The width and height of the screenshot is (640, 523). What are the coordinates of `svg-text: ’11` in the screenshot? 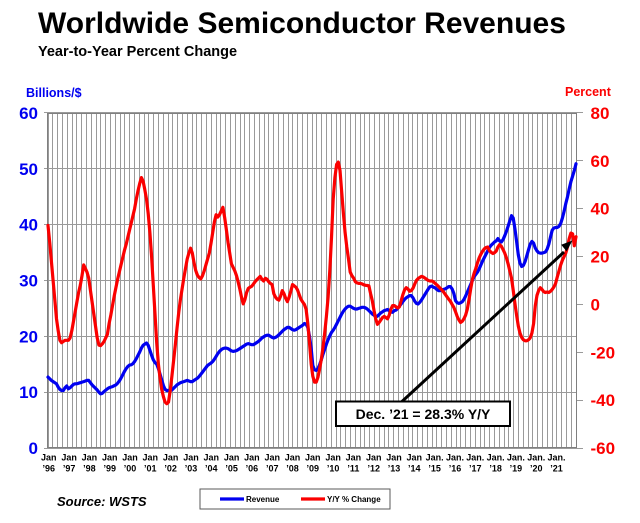 It's located at (353, 469).